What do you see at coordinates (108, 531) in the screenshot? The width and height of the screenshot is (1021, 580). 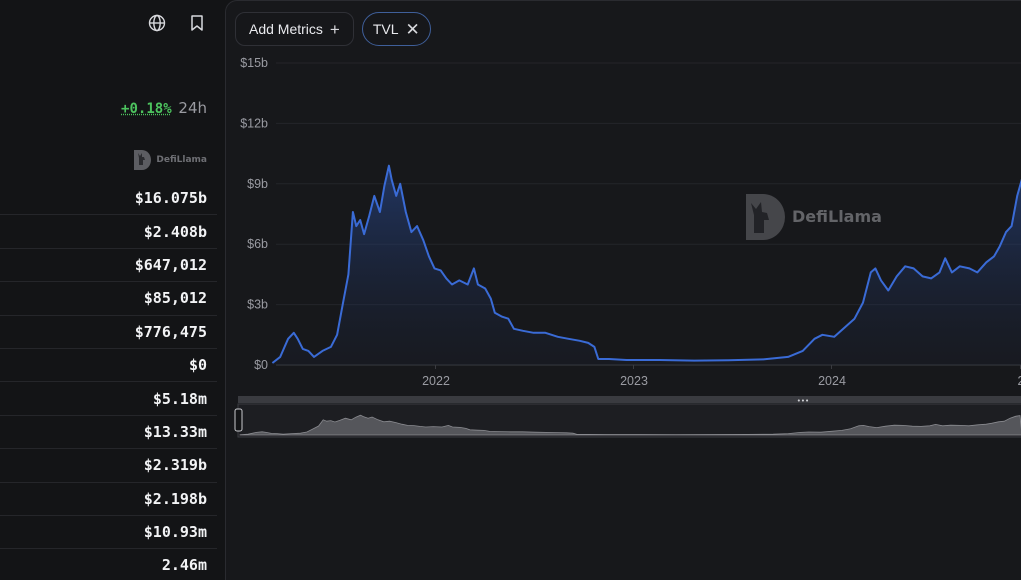 I see `stat-row: $10.93m` at bounding box center [108, 531].